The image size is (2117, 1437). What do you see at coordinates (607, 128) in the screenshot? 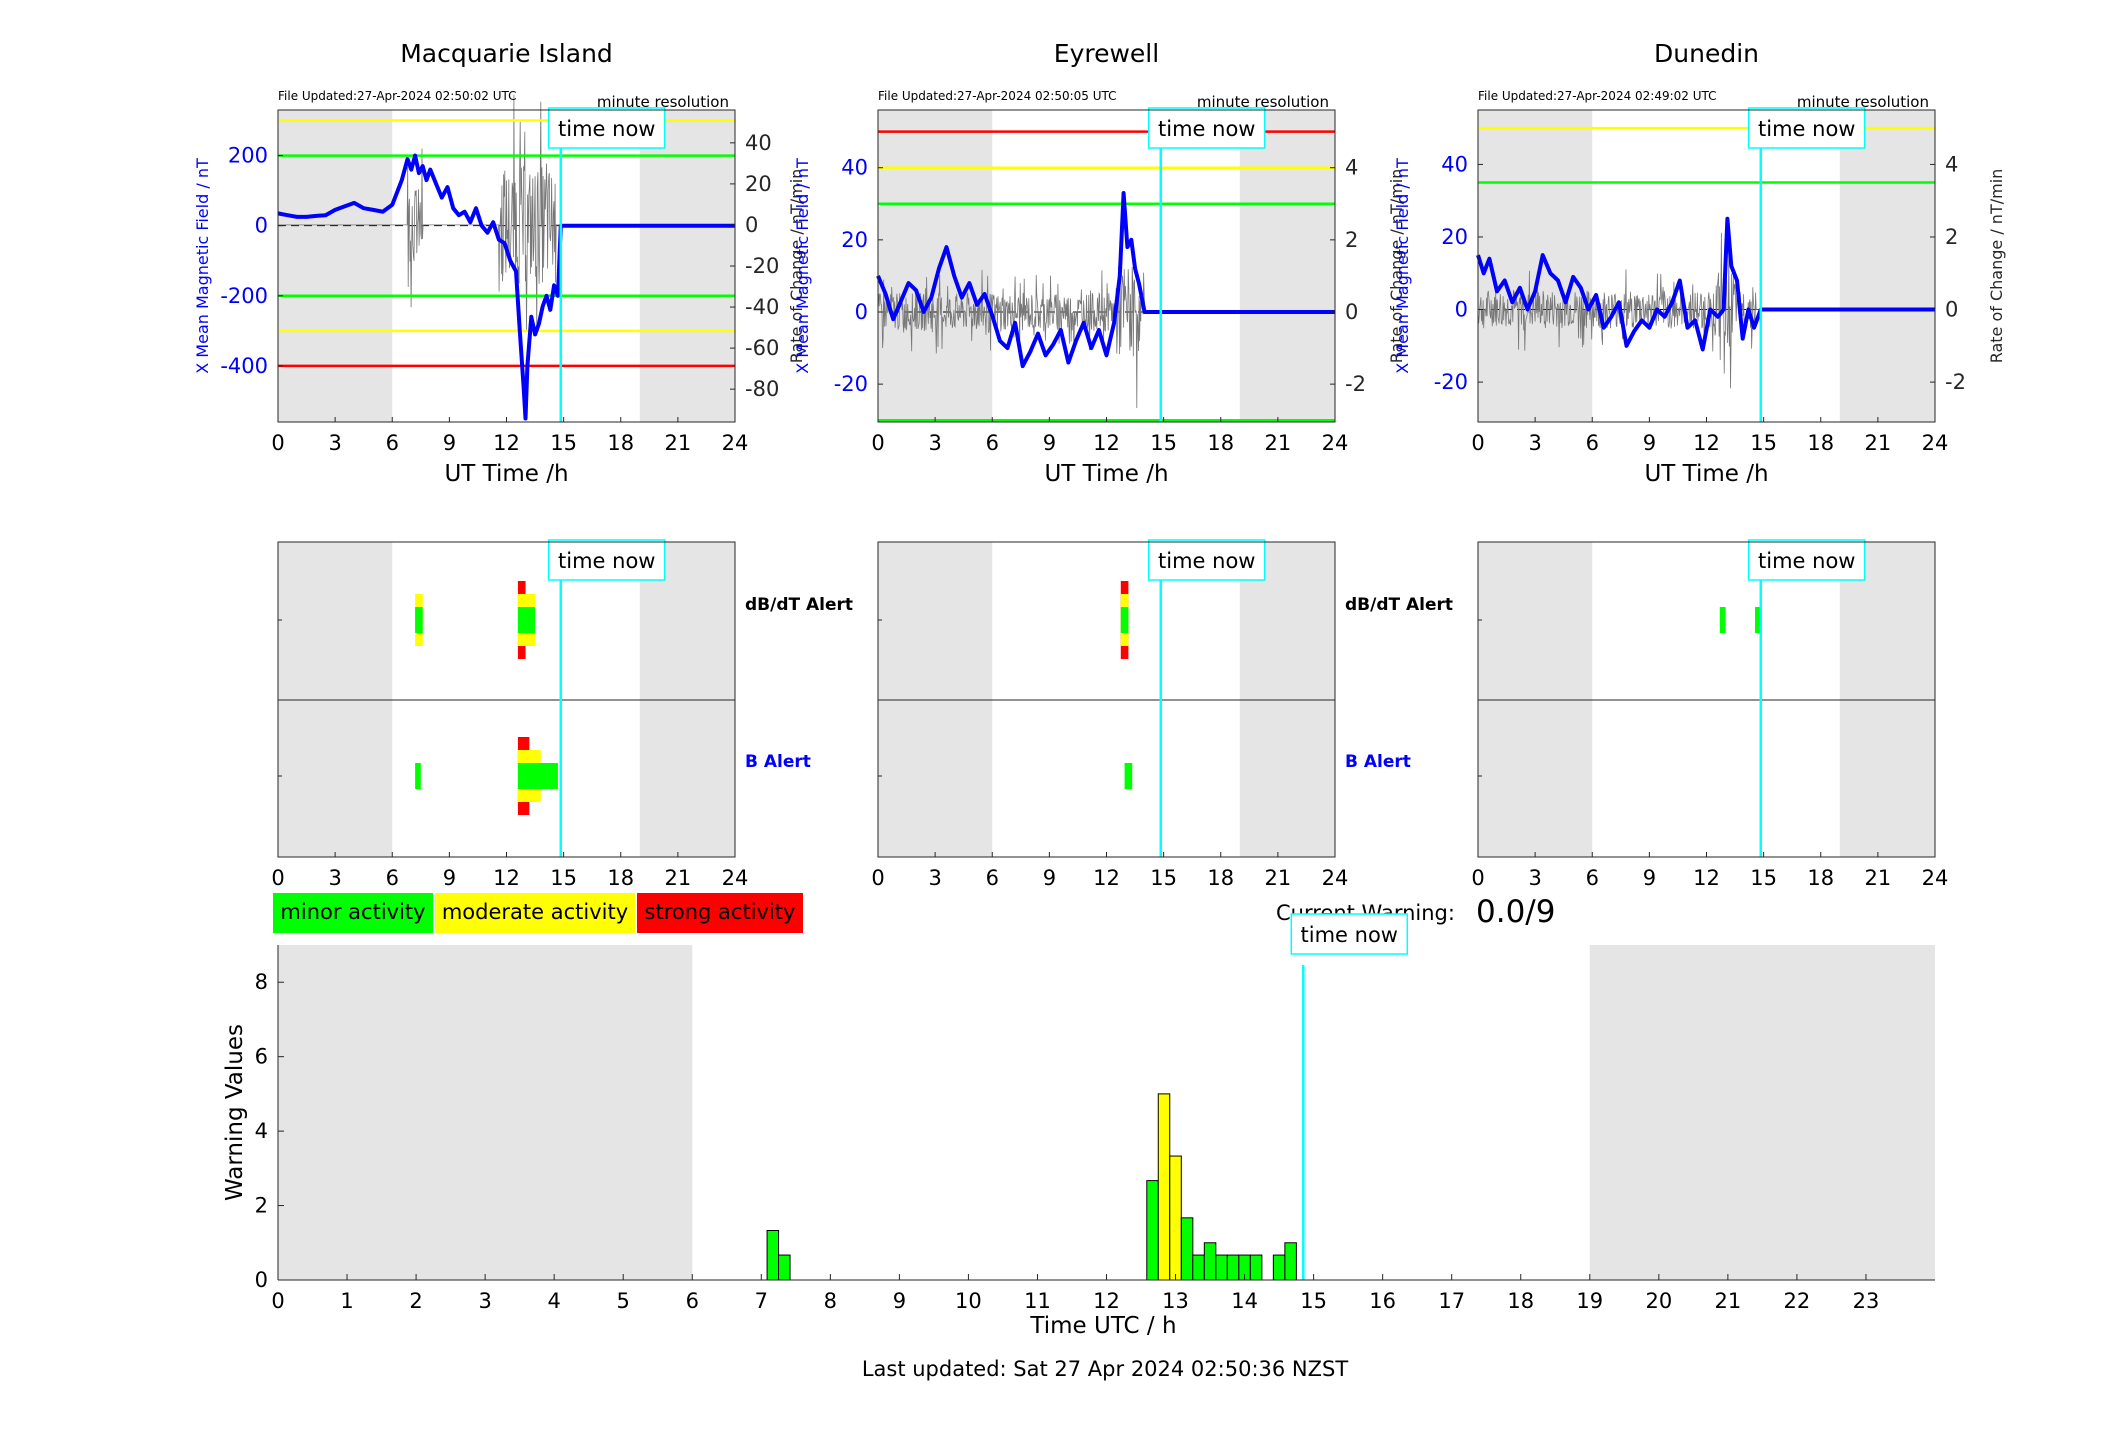
I see `macquarie-island-time-now-box` at bounding box center [607, 128].